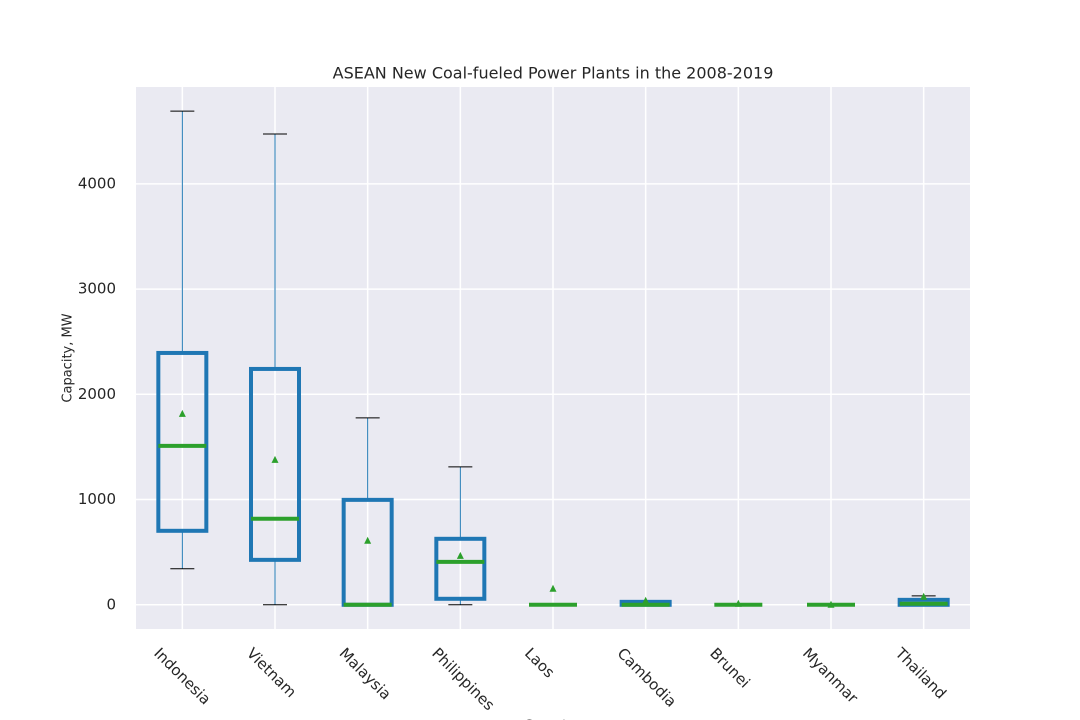  I want to click on x-tick-label: Cambodia, so click(647, 677).